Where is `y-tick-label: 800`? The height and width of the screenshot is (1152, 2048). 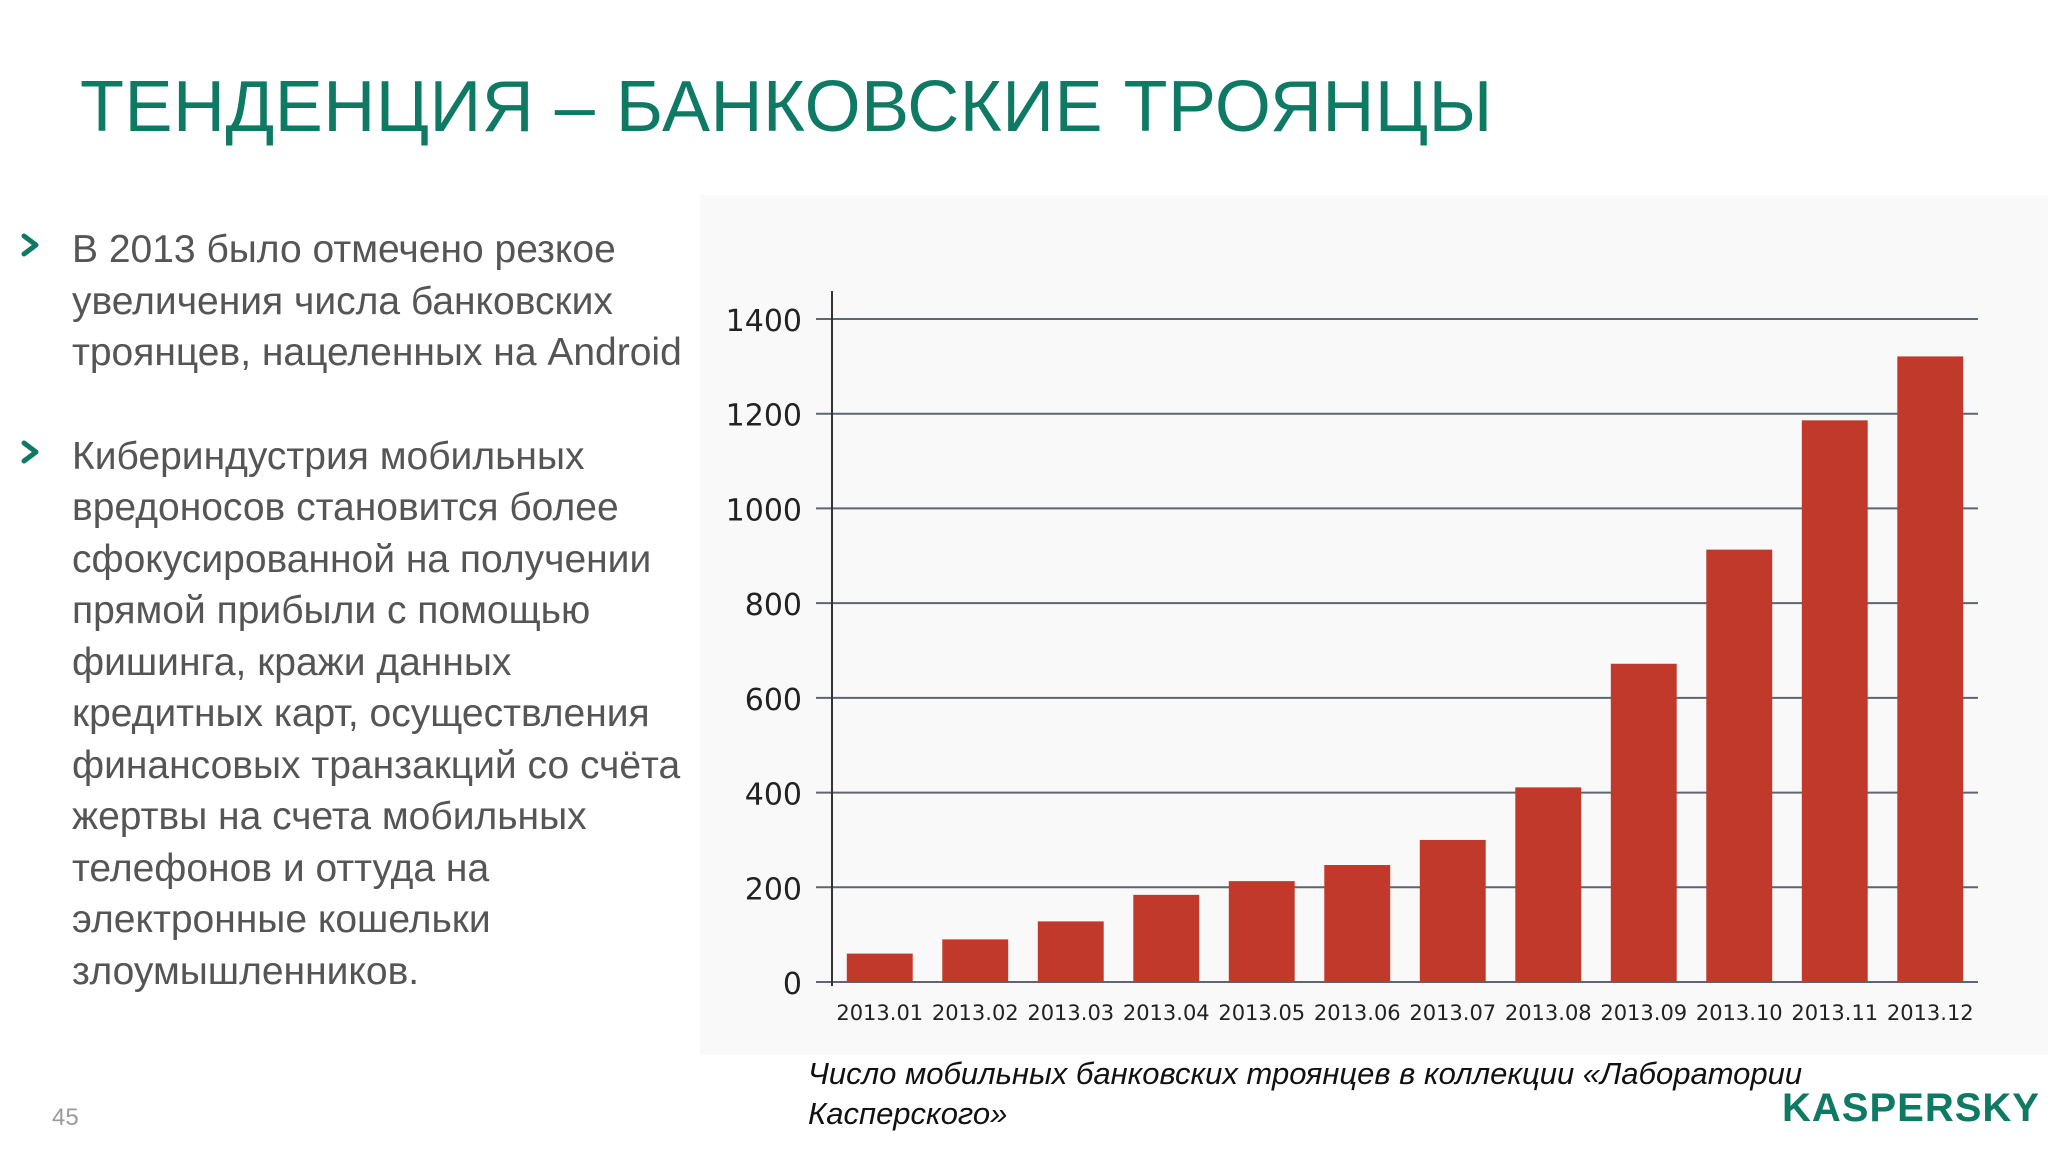 y-tick-label: 800 is located at coordinates (773, 605).